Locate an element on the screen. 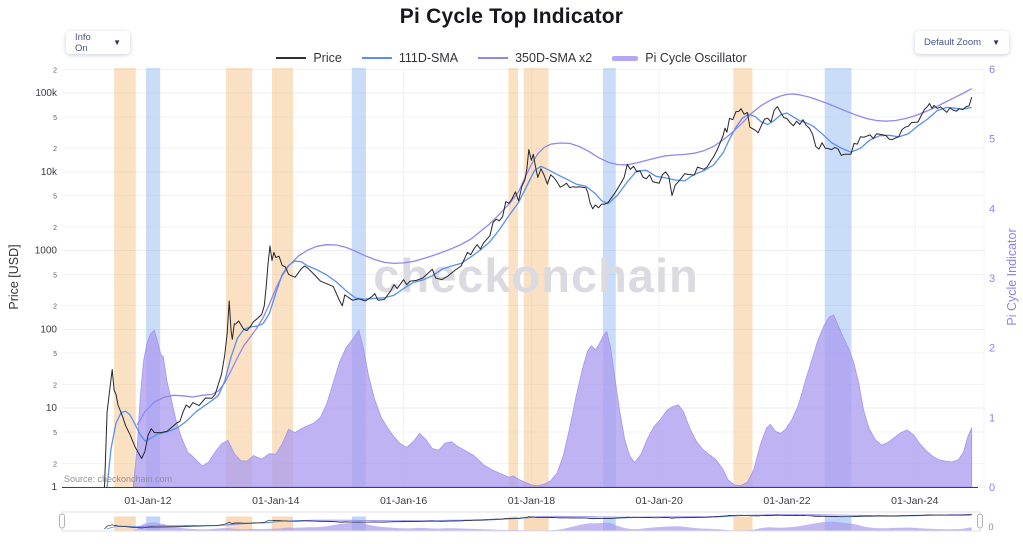 The image size is (1023, 544). svg-text: 01-Jan-14 is located at coordinates (275, 501).